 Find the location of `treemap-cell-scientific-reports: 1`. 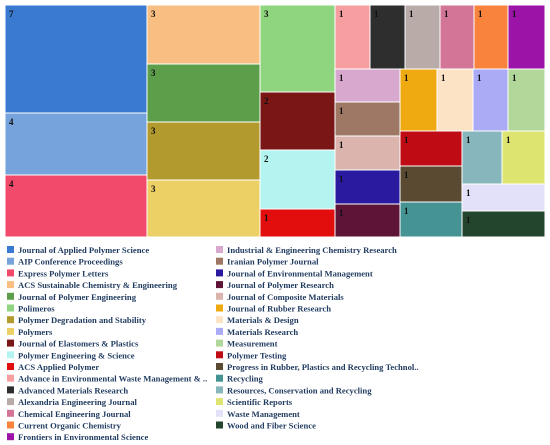

treemap-cell-scientific-reports: 1 is located at coordinates (523, 157).